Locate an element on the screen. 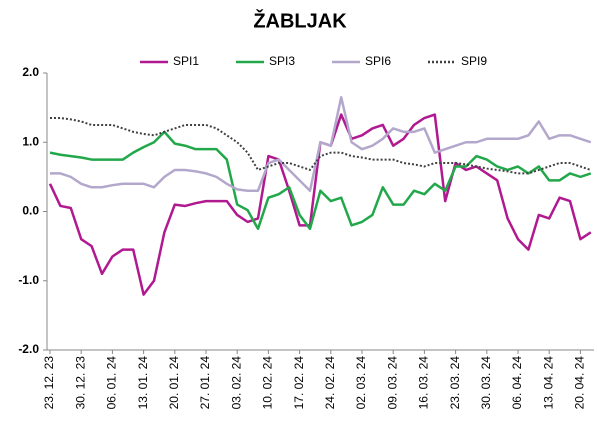  x-tick-label: 27. 01. 24 is located at coordinates (205, 383).